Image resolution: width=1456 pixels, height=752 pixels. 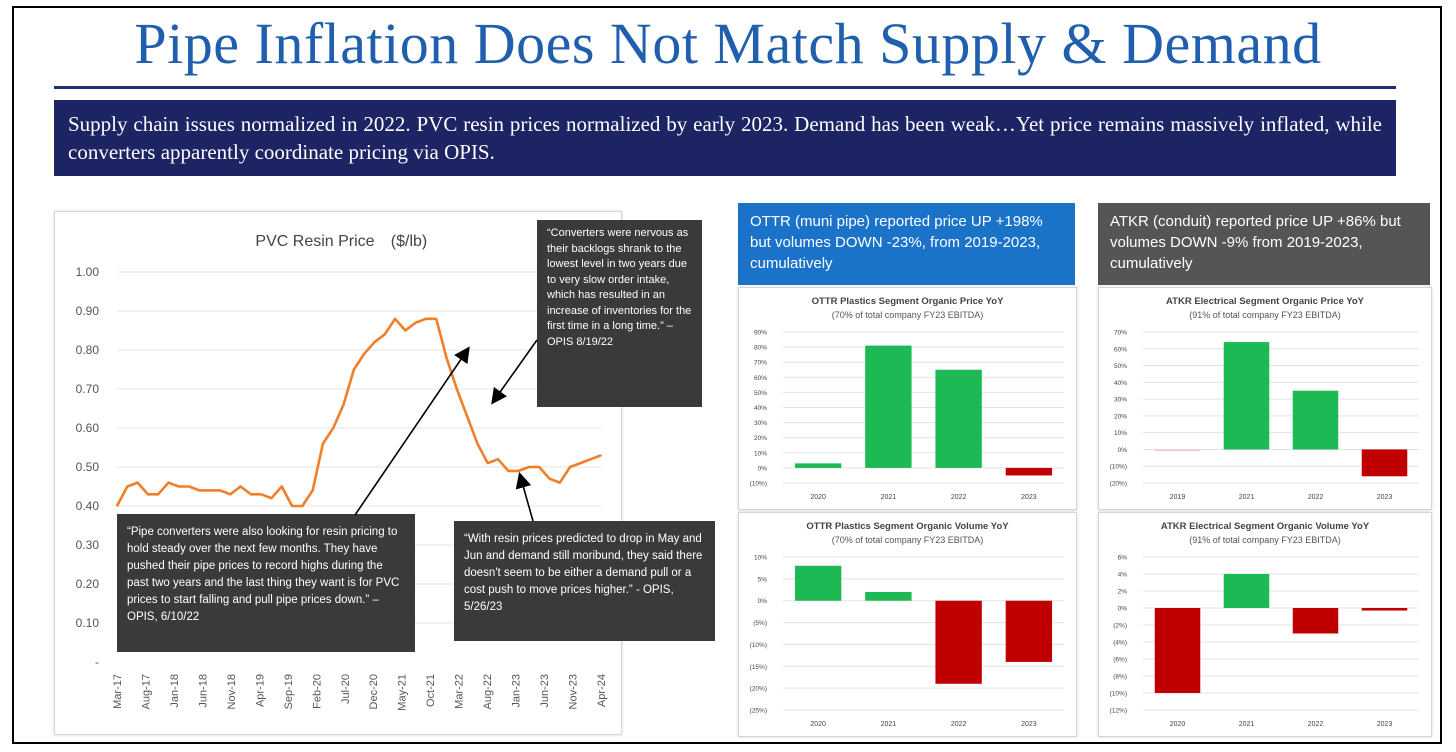 I want to click on x-tick-label: Nov-23, so click(x=574, y=691).